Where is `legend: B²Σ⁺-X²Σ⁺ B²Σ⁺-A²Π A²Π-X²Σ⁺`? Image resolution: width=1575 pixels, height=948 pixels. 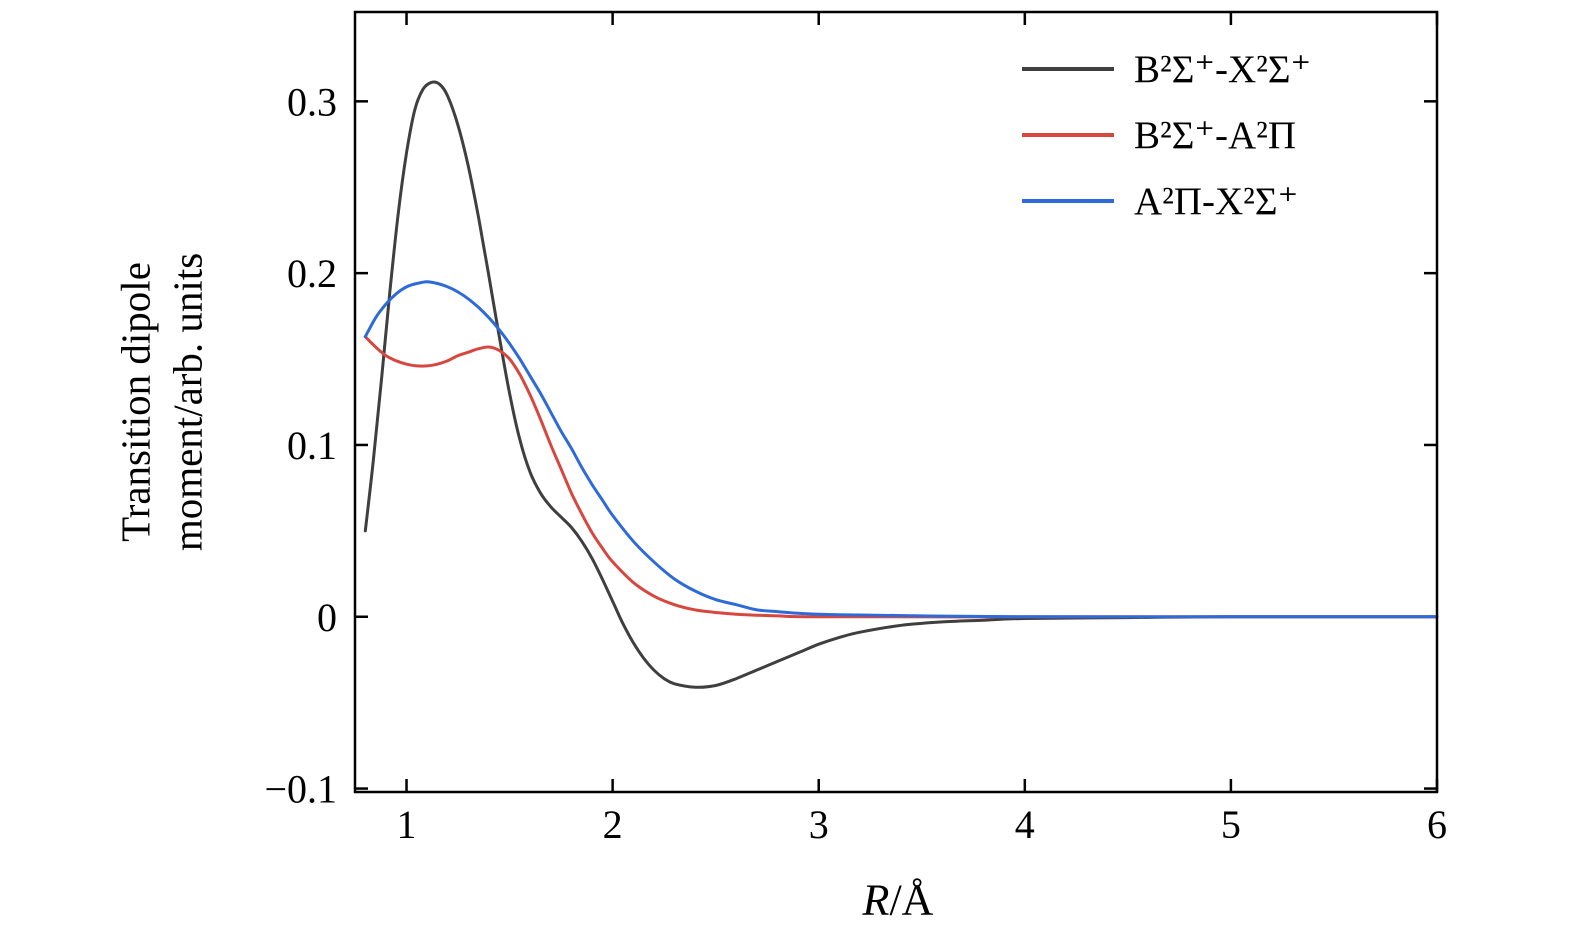 legend: B²Σ⁺-X²Σ⁺ B²Σ⁺-A²Π A²Π-X²Σ⁺ is located at coordinates (1166, 135).